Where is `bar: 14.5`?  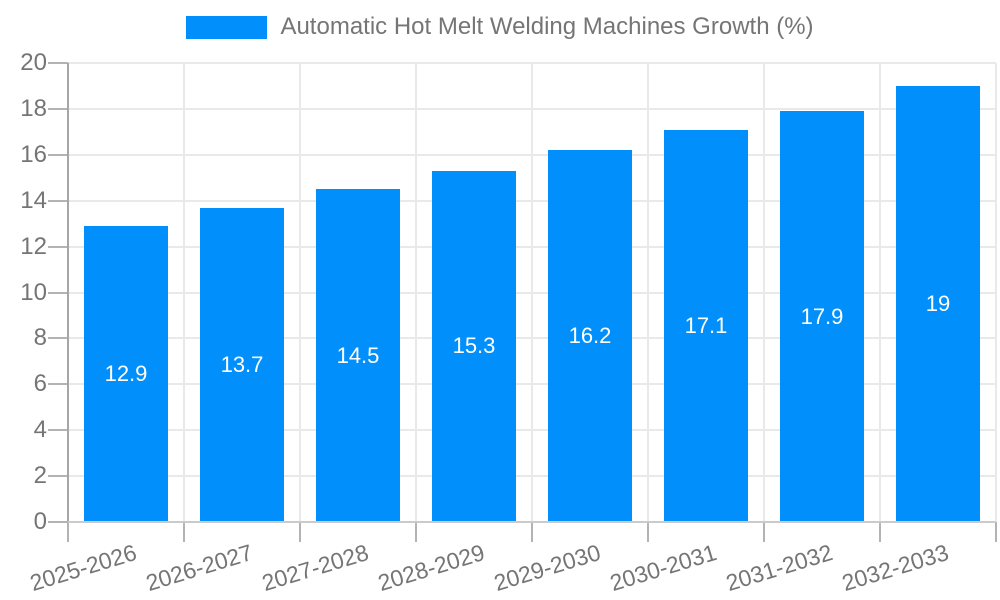 bar: 14.5 is located at coordinates (358, 355).